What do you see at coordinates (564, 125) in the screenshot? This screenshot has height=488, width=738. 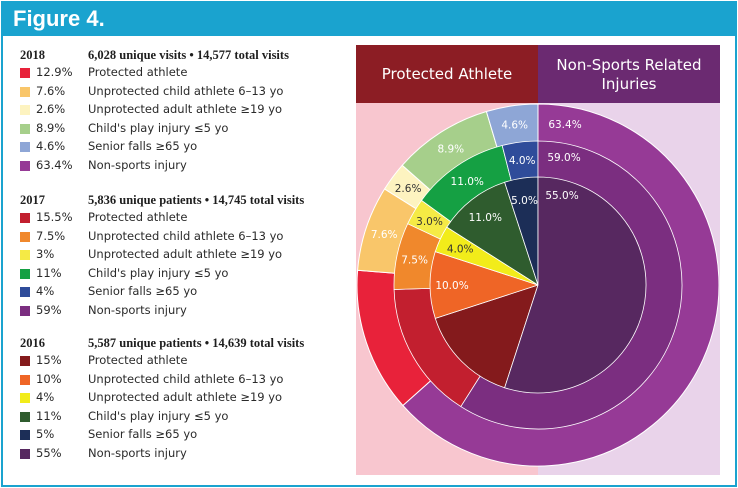 I see `slice-label-2018-5: 63.4%` at bounding box center [564, 125].